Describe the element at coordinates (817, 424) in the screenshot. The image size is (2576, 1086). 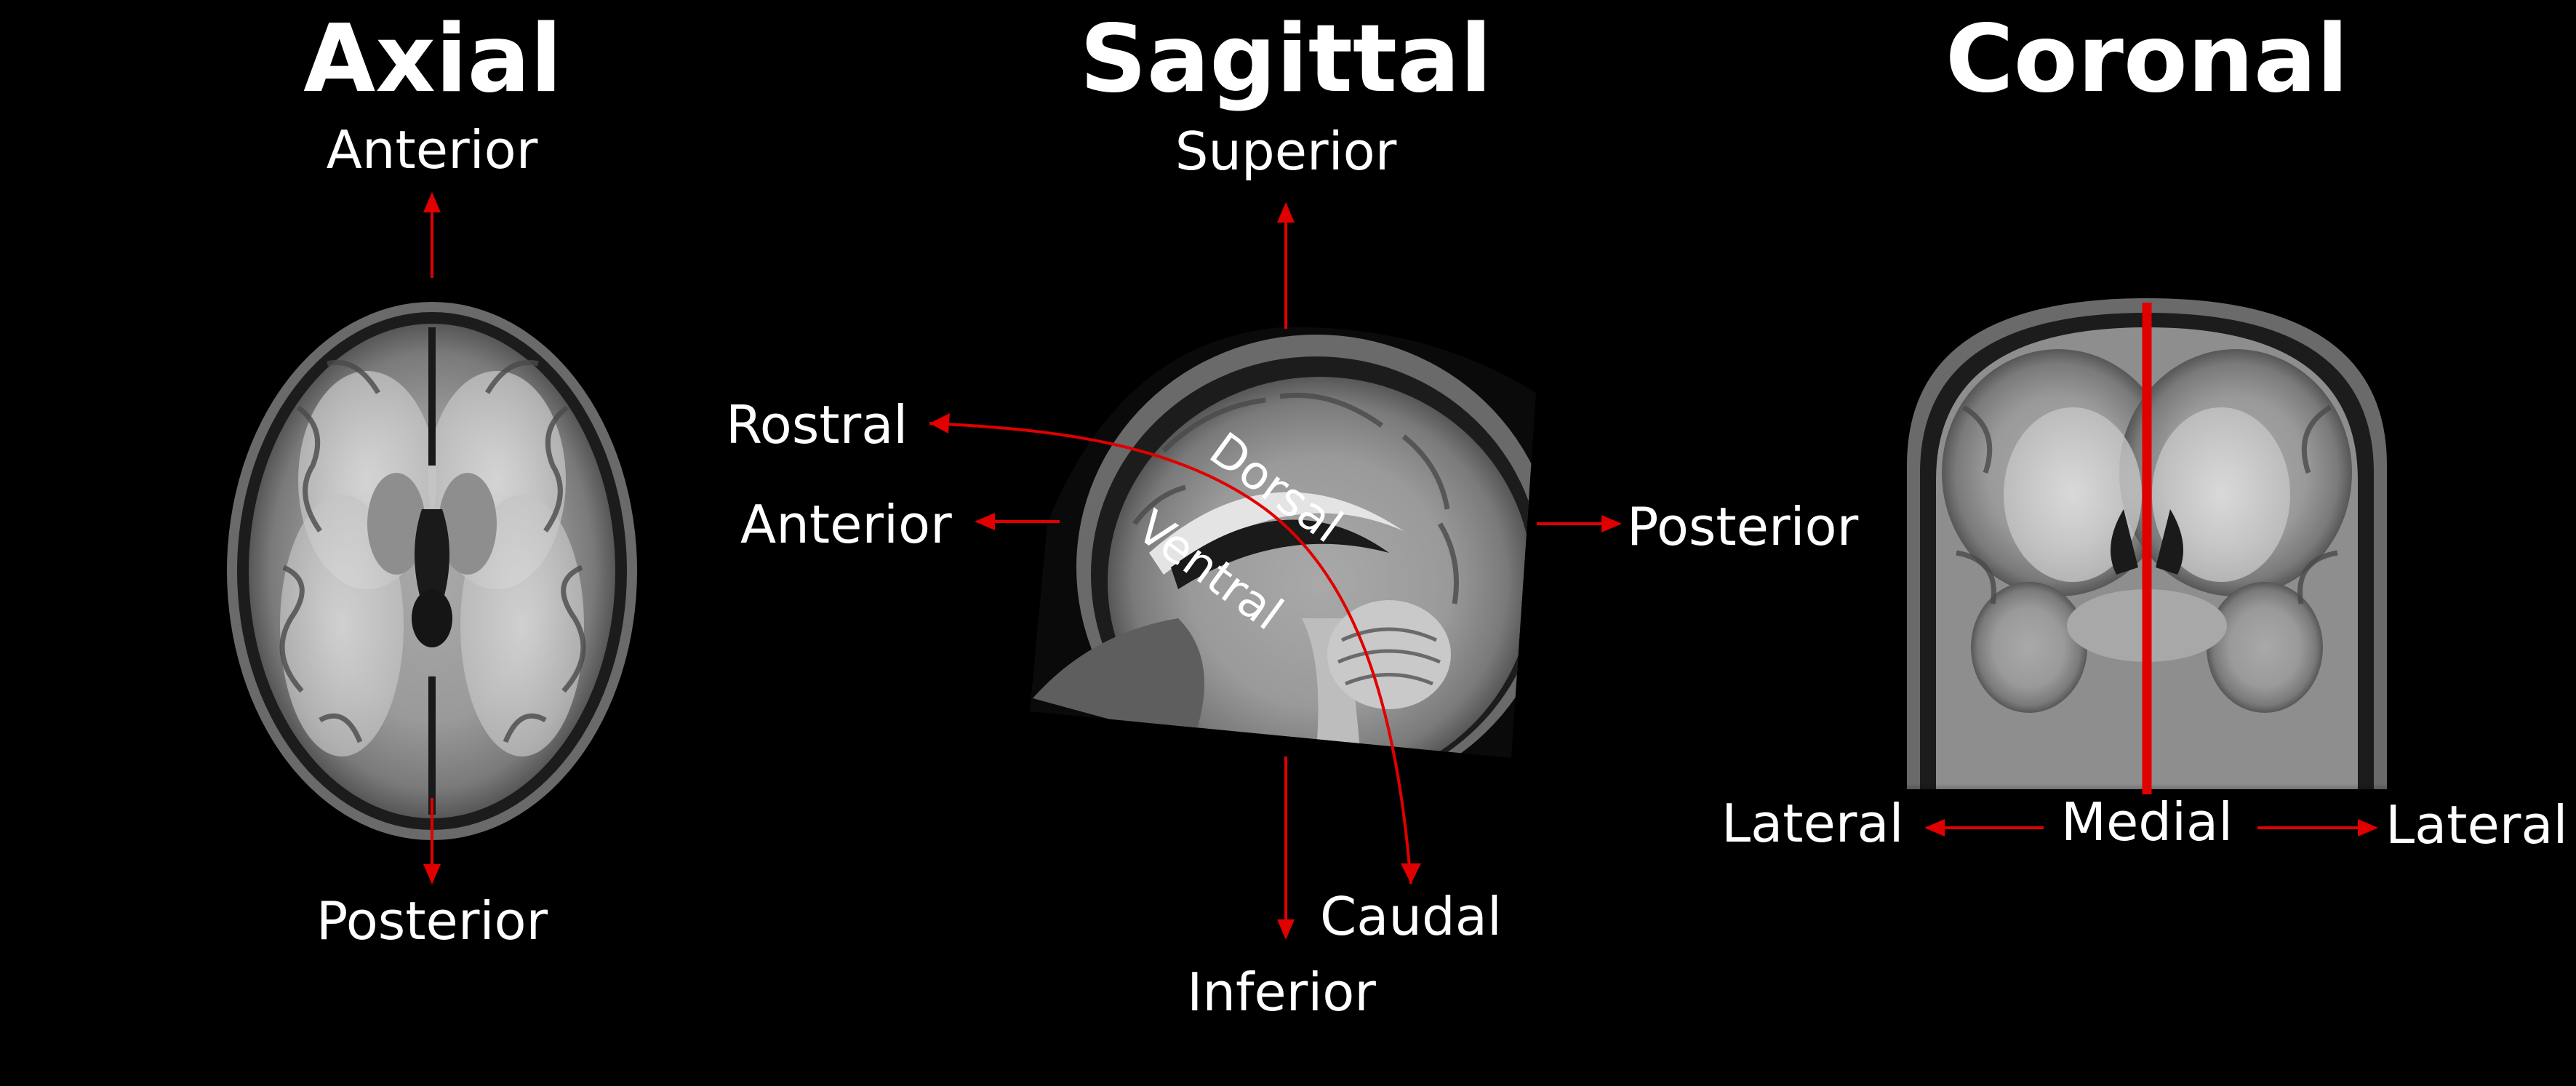
I see `sagittal-rostral-label: Rostral` at that location.